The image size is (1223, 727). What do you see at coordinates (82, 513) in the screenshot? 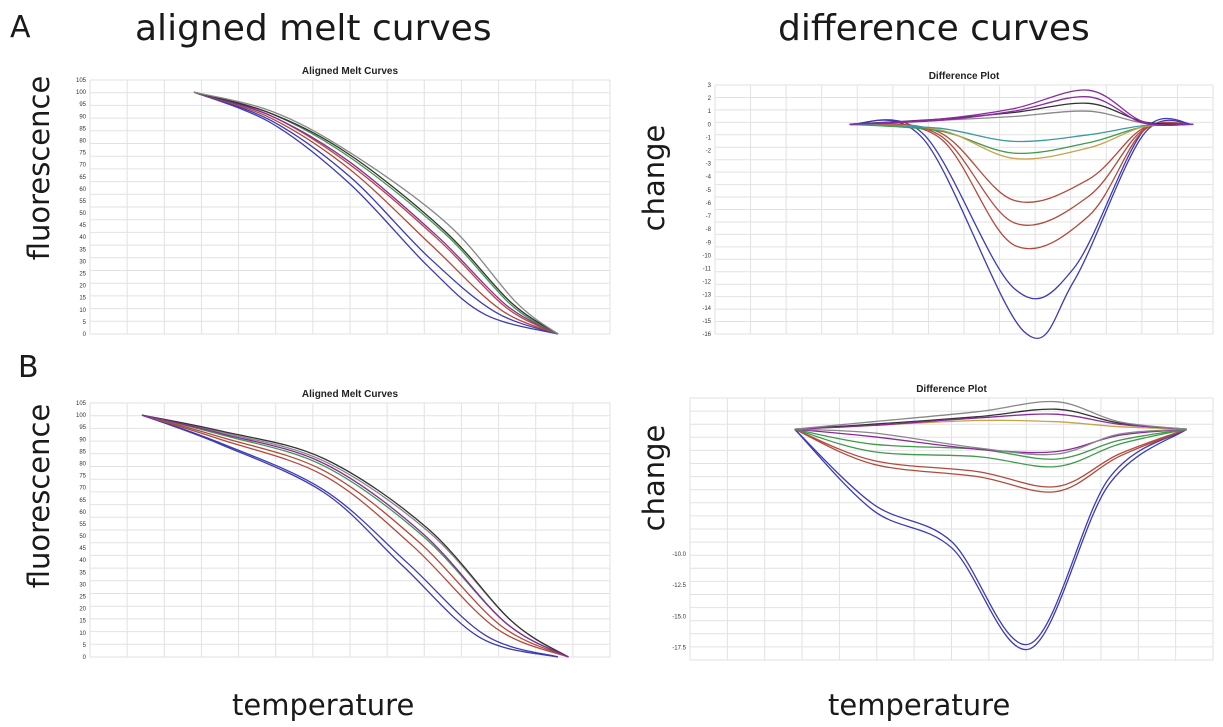
I see `y-tick-label: 60` at bounding box center [82, 513].